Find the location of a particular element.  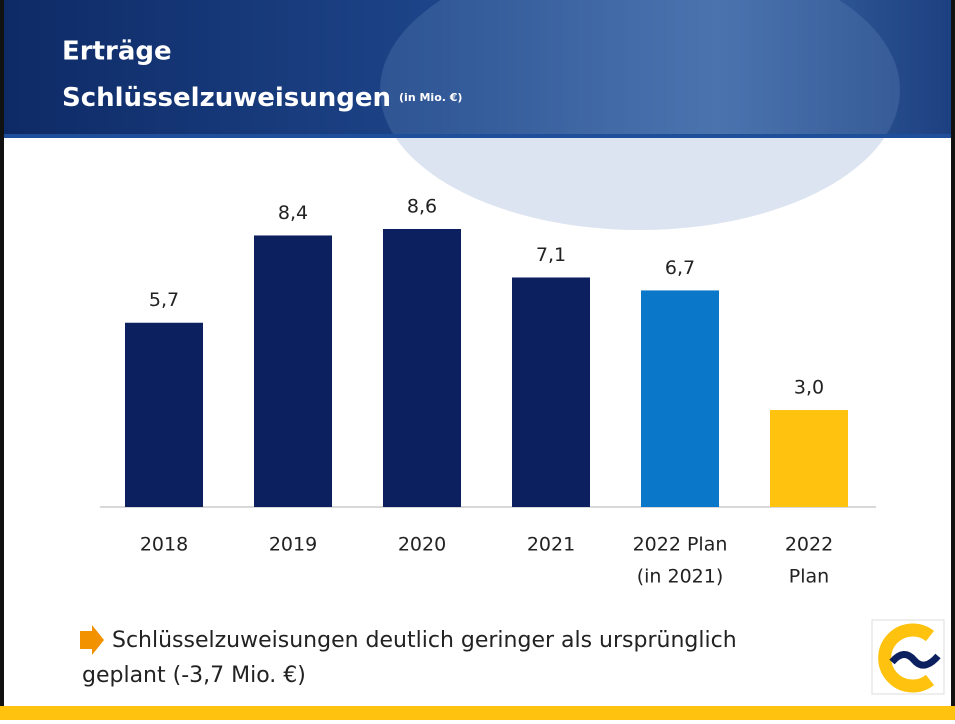

x-tick-label: (in 2021) is located at coordinates (680, 577).